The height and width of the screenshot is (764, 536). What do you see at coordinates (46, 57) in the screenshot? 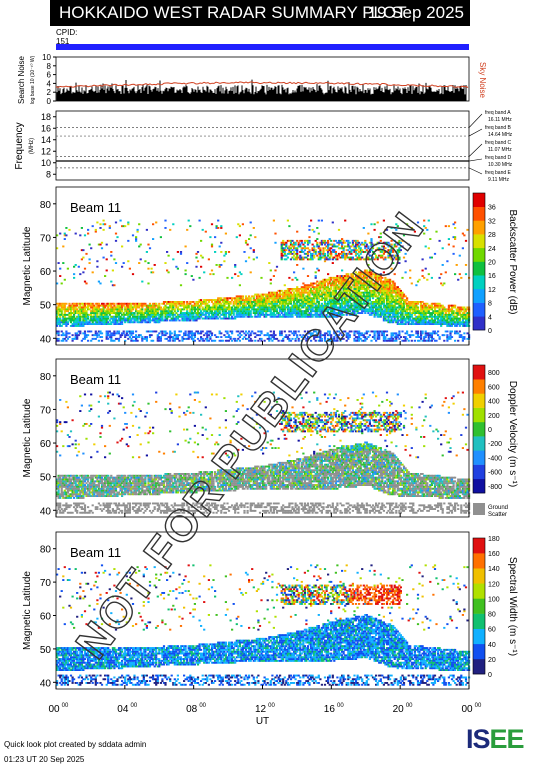
I see `noise-ytick-label: 10` at bounding box center [46, 57].